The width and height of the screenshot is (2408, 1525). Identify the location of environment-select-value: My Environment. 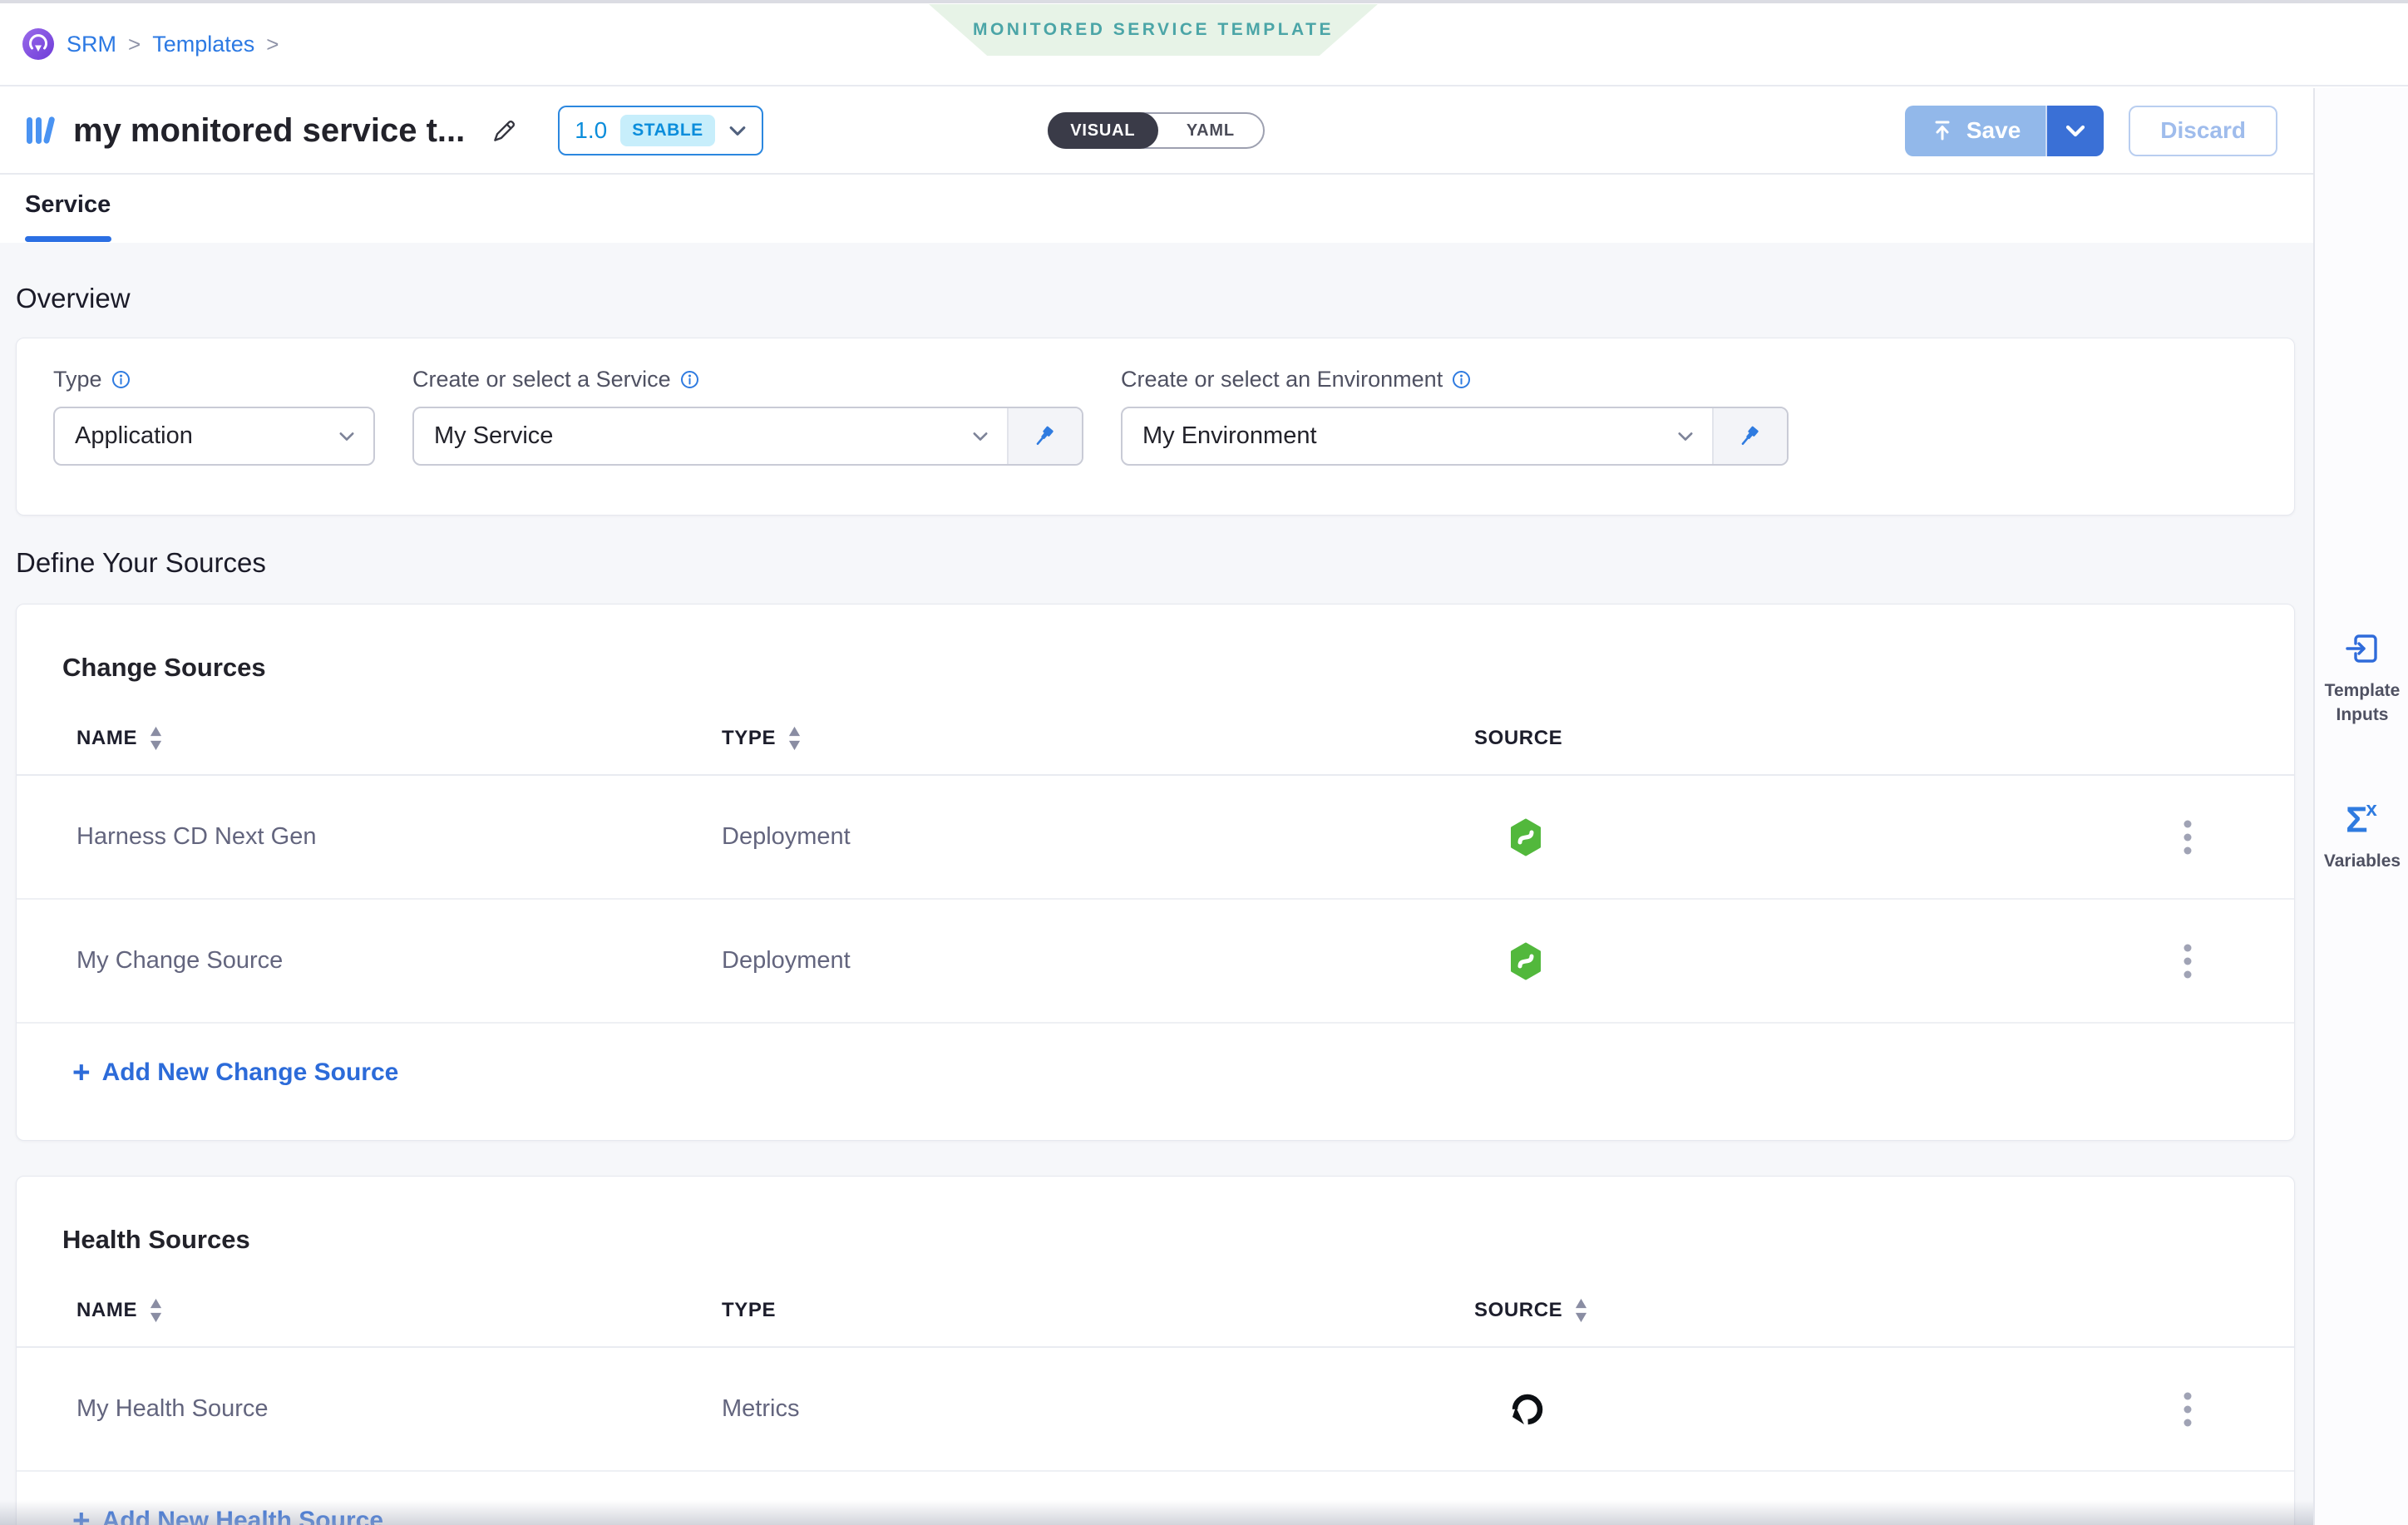
(1230, 435).